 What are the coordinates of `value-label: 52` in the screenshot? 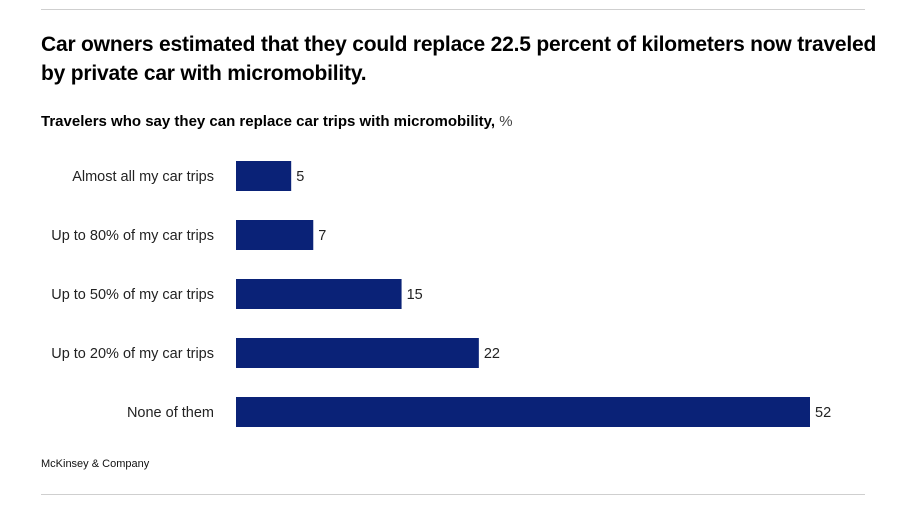 It's located at (823, 413).